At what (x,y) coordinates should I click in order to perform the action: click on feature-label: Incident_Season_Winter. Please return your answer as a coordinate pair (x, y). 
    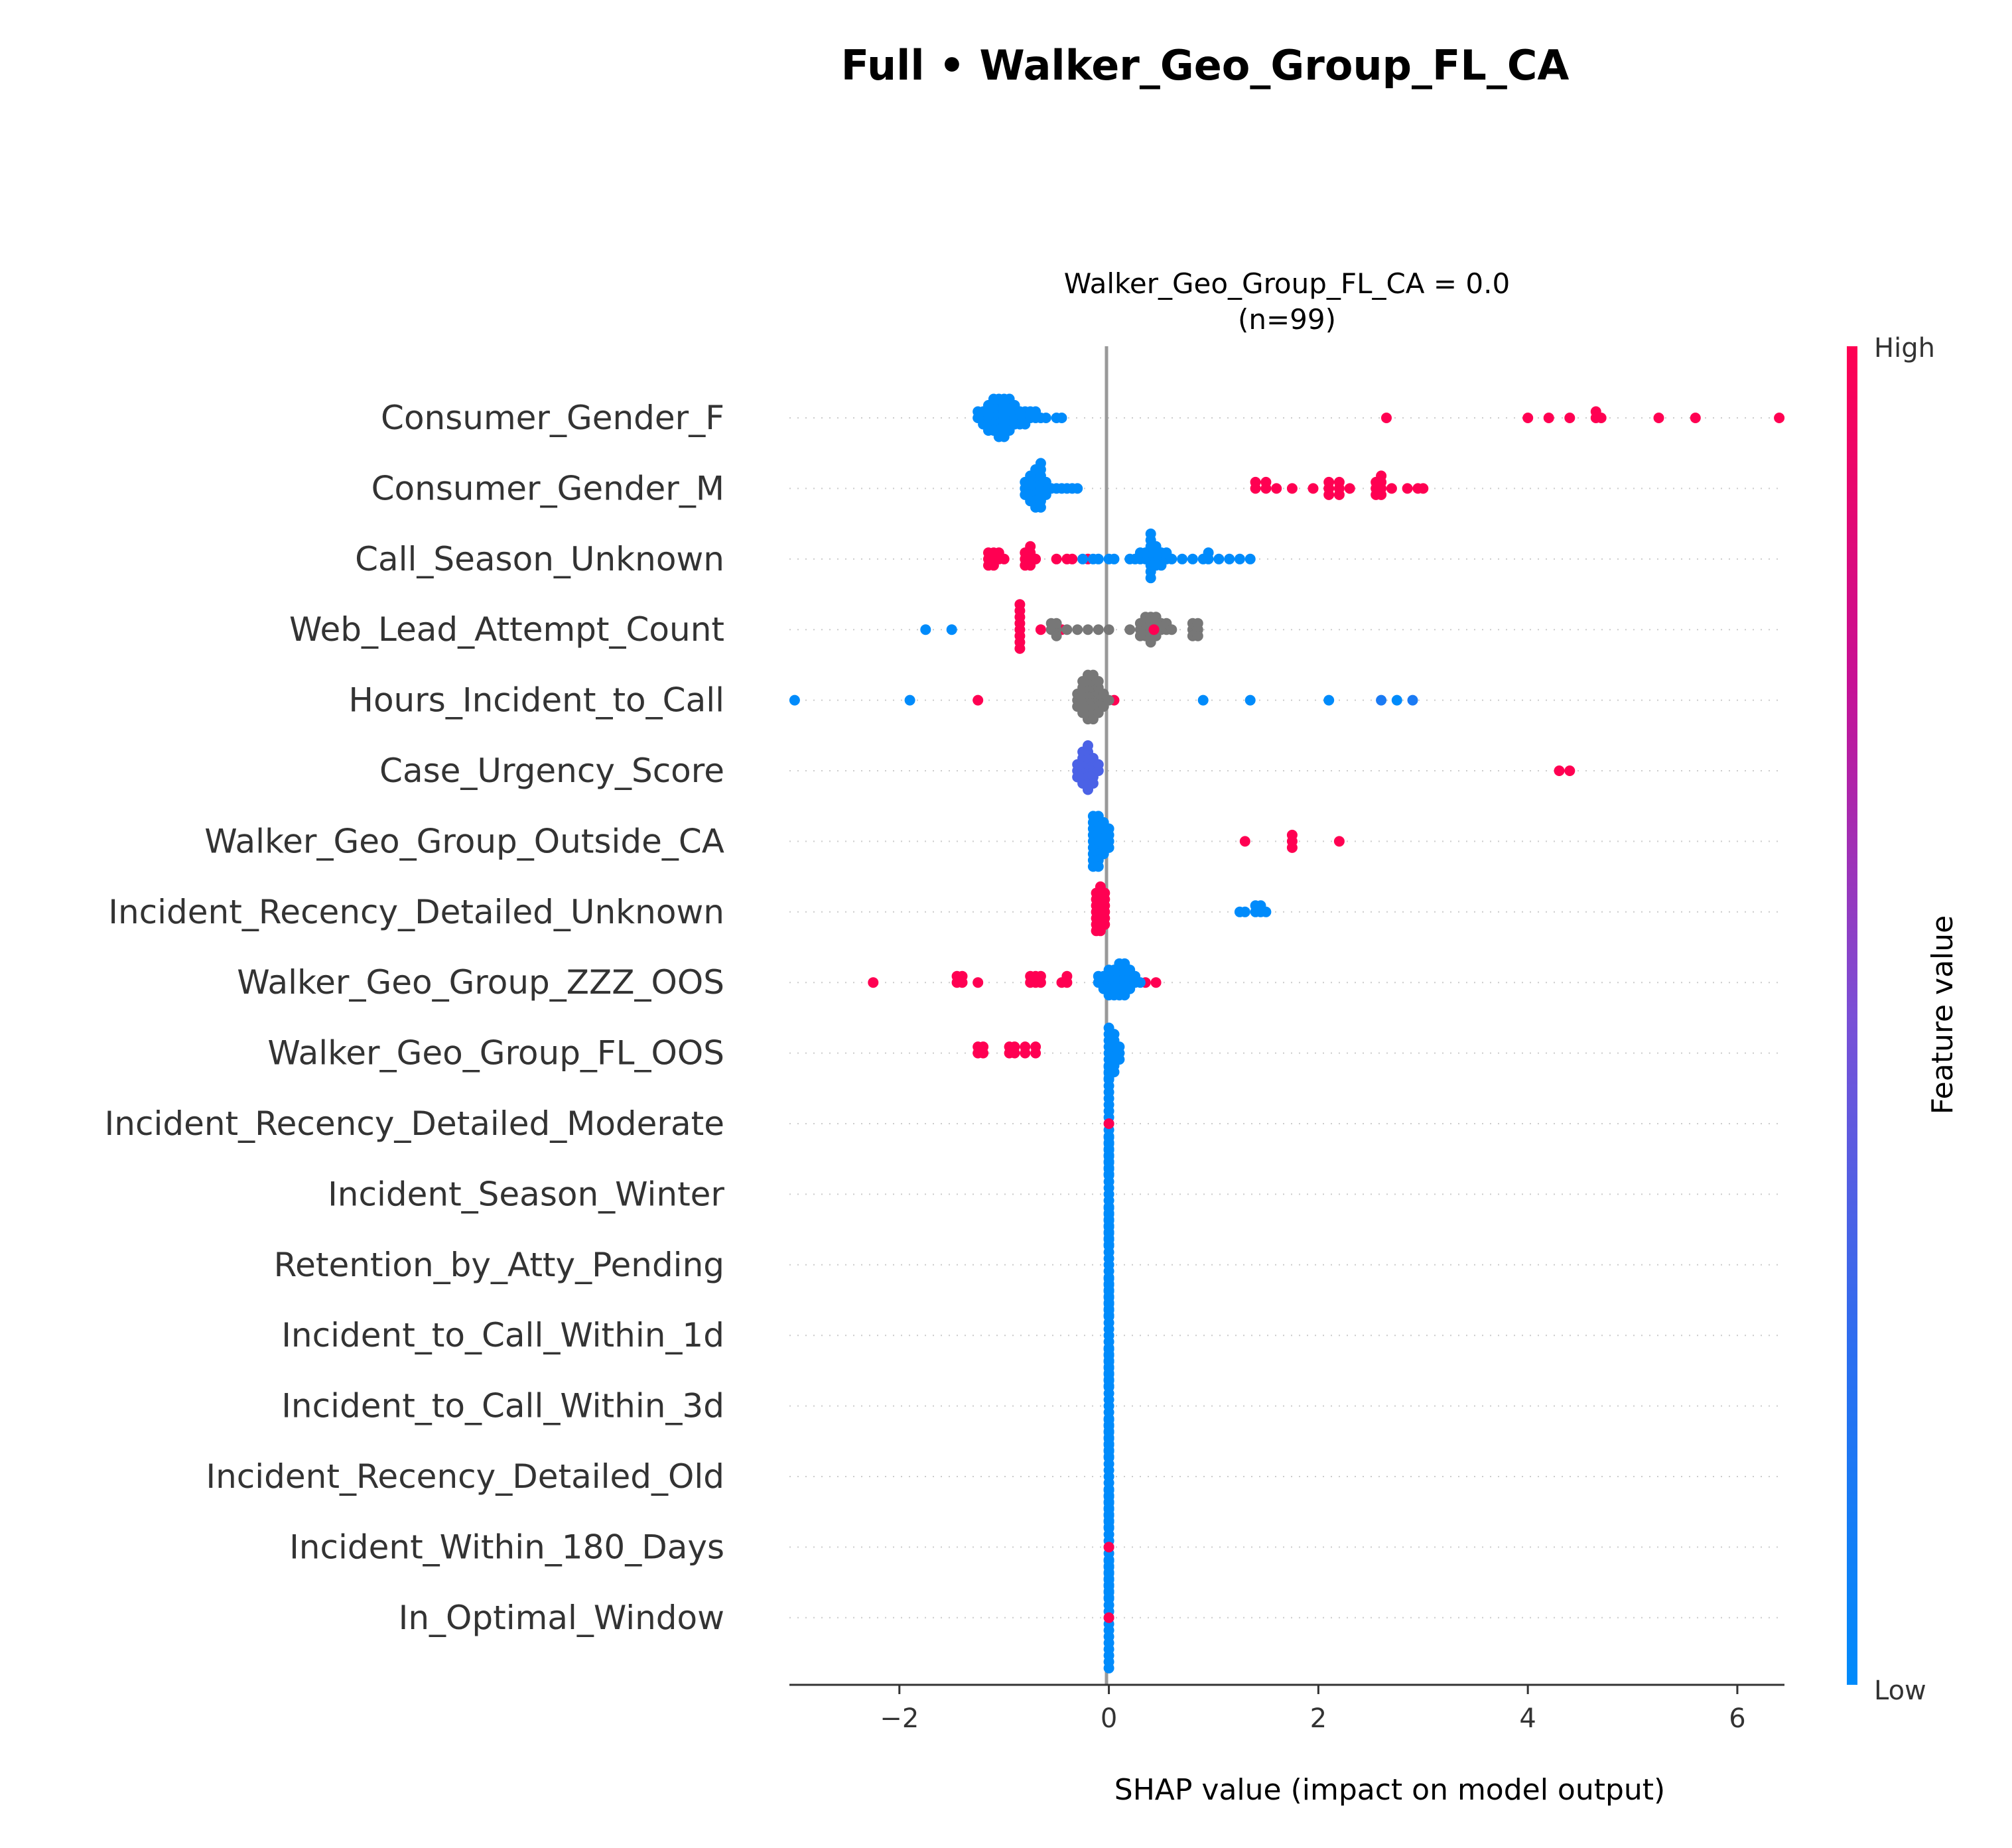
    Looking at the image, I should click on (526, 1194).